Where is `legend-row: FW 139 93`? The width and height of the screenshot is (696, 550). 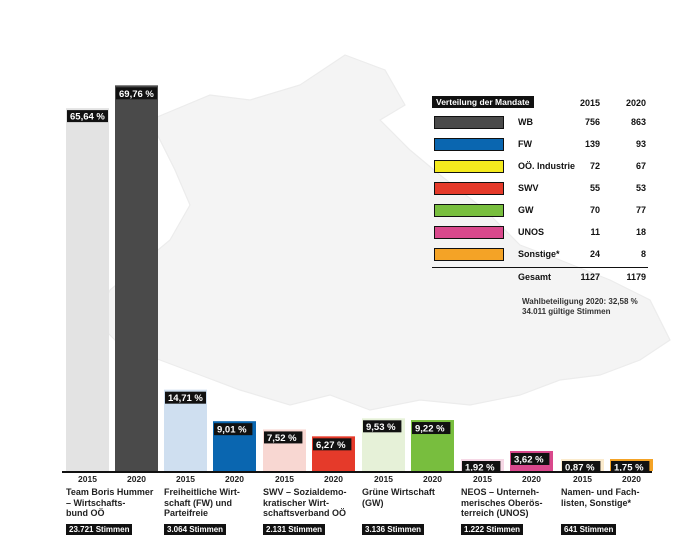 legend-row: FW 139 93 is located at coordinates (540, 143).